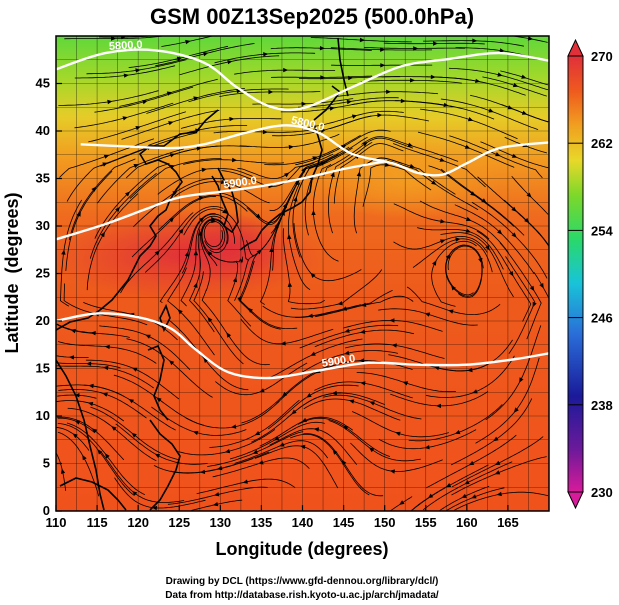 This screenshot has width=619, height=605. Describe the element at coordinates (179, 522) in the screenshot. I see `x-tick-label: 125` at that location.